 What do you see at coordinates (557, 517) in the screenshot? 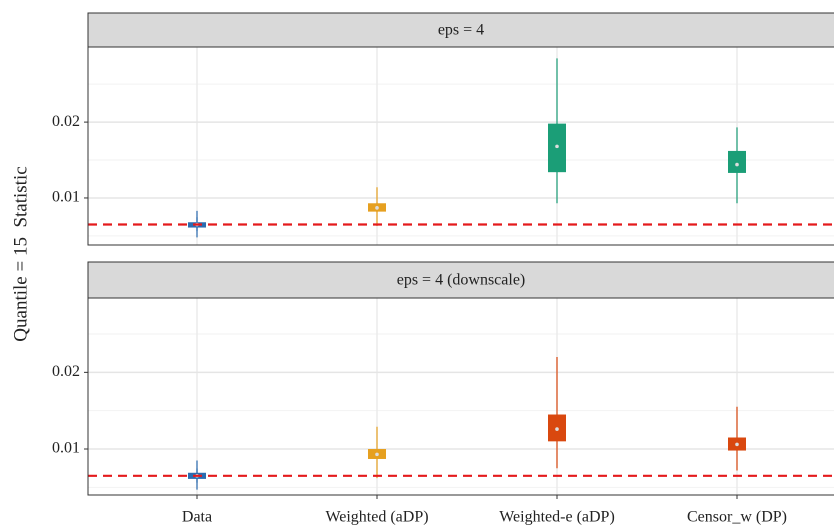
I see `x-tick-label: Weighted-e (aDP)` at bounding box center [557, 517].